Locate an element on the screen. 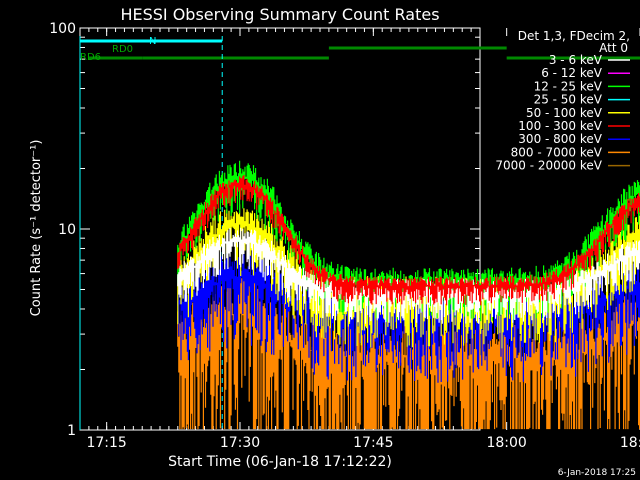 Image resolution: width=640 pixels, height=480 pixels. legend-label: 300 - 800 keV is located at coordinates (560, 139).